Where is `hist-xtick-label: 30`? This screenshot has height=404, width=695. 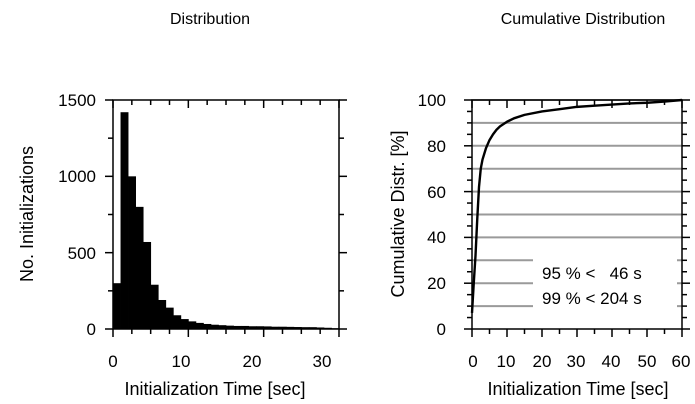
hist-xtick-label: 30 is located at coordinates (322, 361).